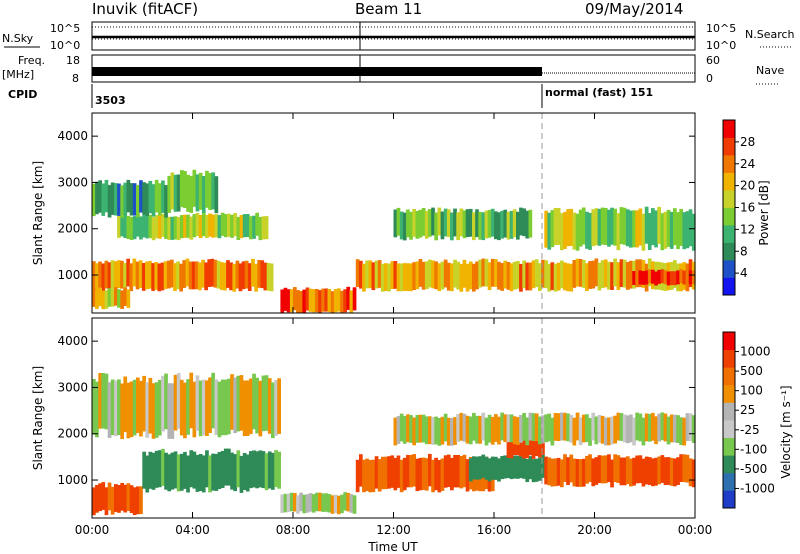 This screenshot has width=800, height=554. Describe the element at coordinates (18, 74) in the screenshot. I see `freq-unit: [MHz]` at that location.